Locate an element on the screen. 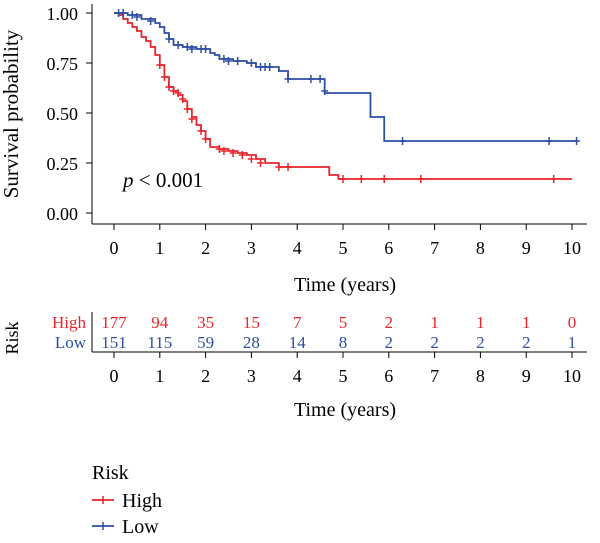 The width and height of the screenshot is (600, 543). risk-x-tick-label-9: 9 is located at coordinates (526, 376).